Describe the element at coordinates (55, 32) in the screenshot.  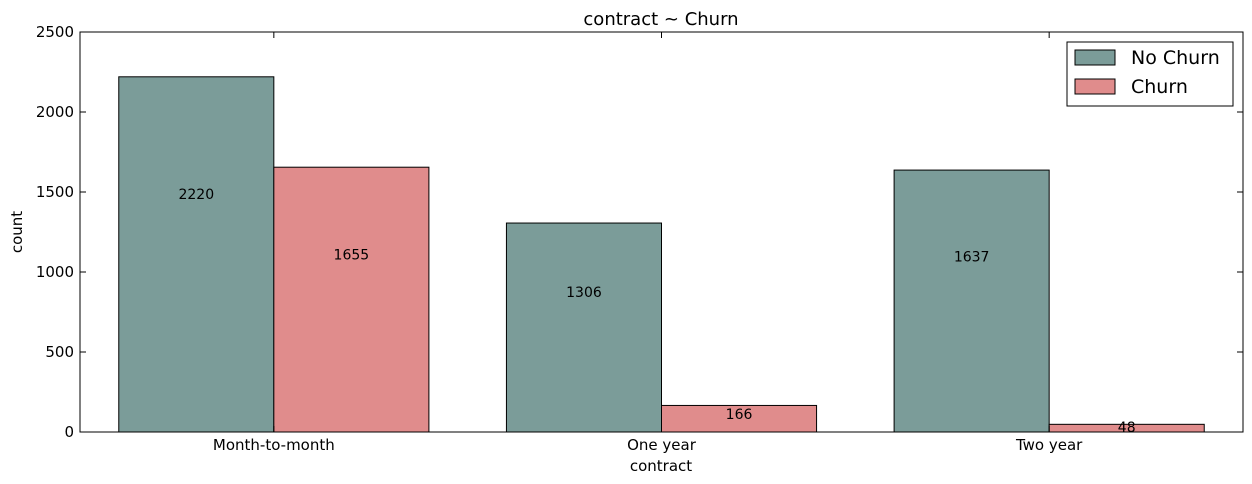
I see `y-tick-label: 2500` at that location.